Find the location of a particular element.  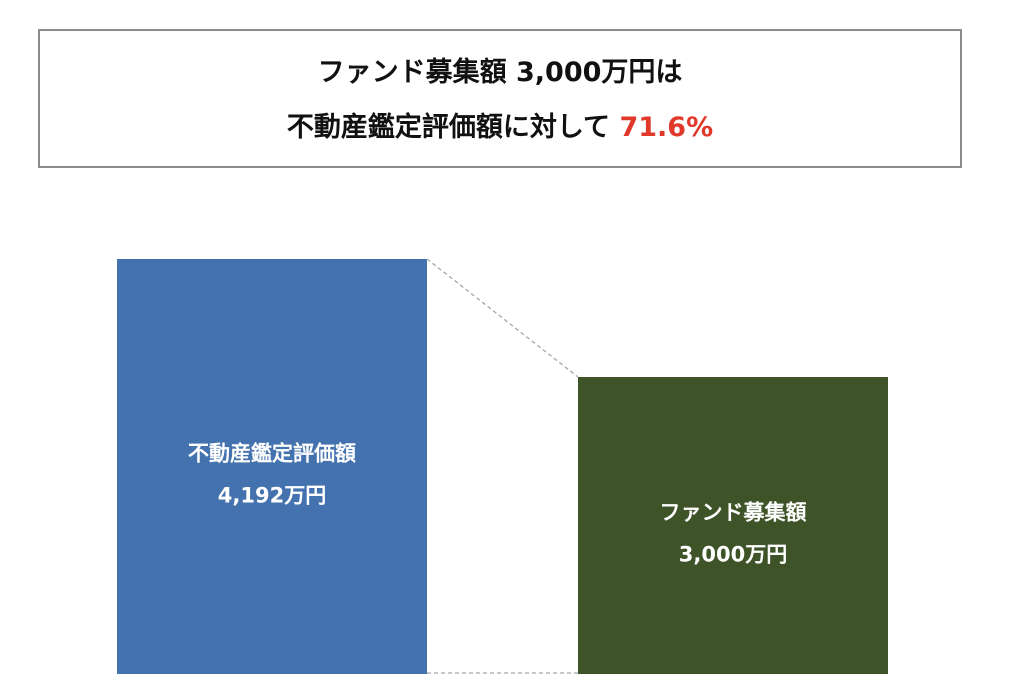

headline-line-2: 不動産鑑定評価額に対して 71.6% is located at coordinates (500, 128).